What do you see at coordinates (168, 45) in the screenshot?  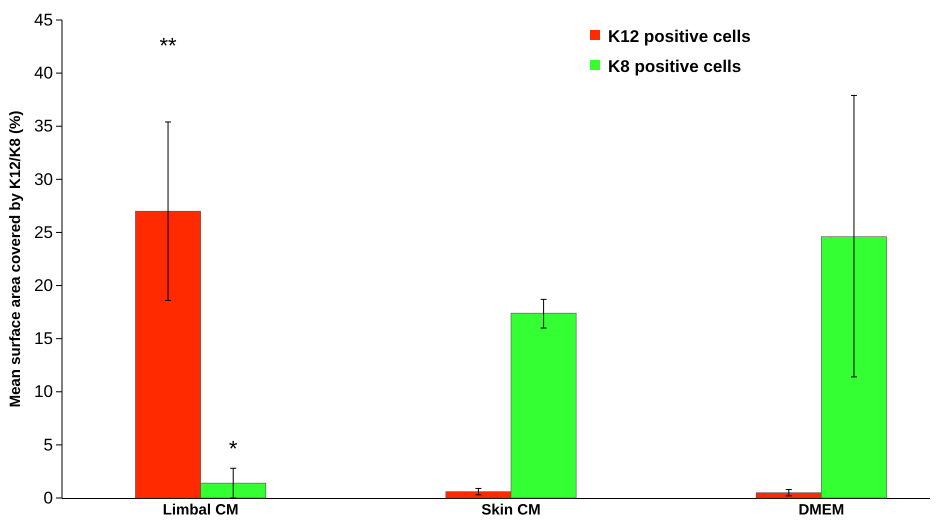 I see `annotation: **` at bounding box center [168, 45].